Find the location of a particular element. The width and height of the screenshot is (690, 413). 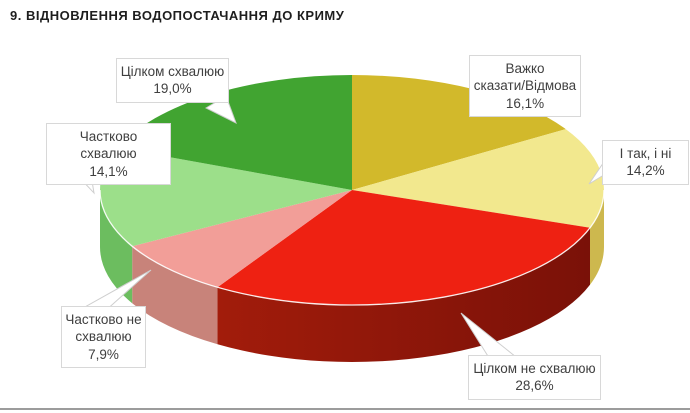

callout-text-line: схвалюю is located at coordinates (103, 337).